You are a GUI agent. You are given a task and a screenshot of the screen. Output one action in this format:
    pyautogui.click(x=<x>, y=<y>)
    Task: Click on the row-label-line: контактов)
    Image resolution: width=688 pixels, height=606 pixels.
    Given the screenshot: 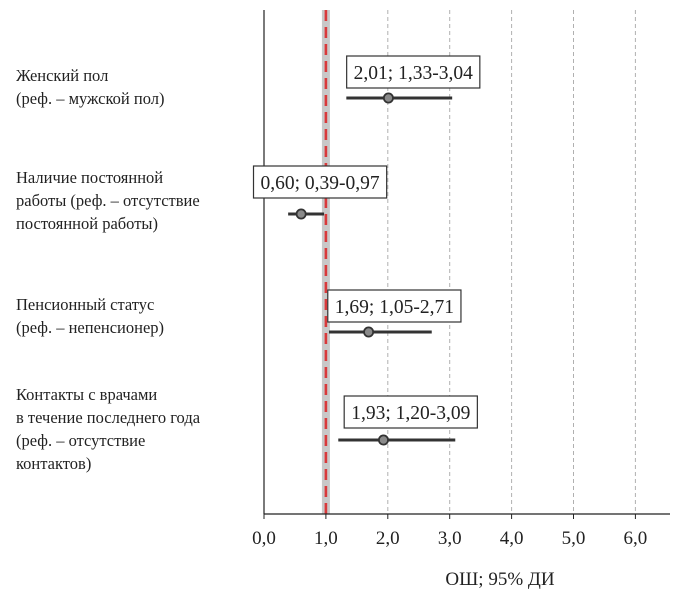 What is the action you would take?
    pyautogui.click(x=54, y=463)
    